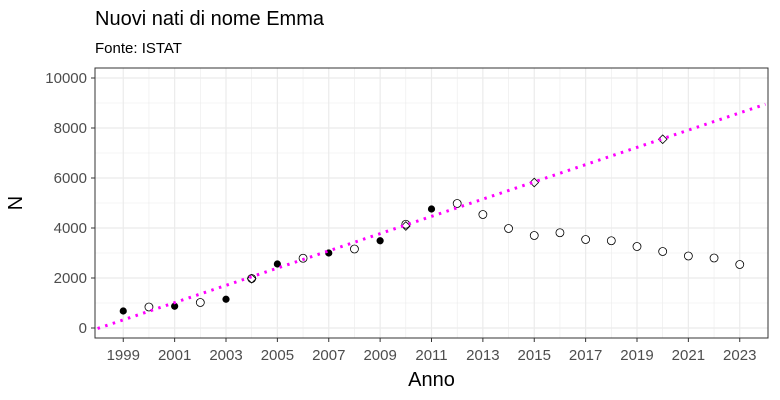  What do you see at coordinates (70, 128) in the screenshot?
I see `y-tick-label: 8000` at bounding box center [70, 128].